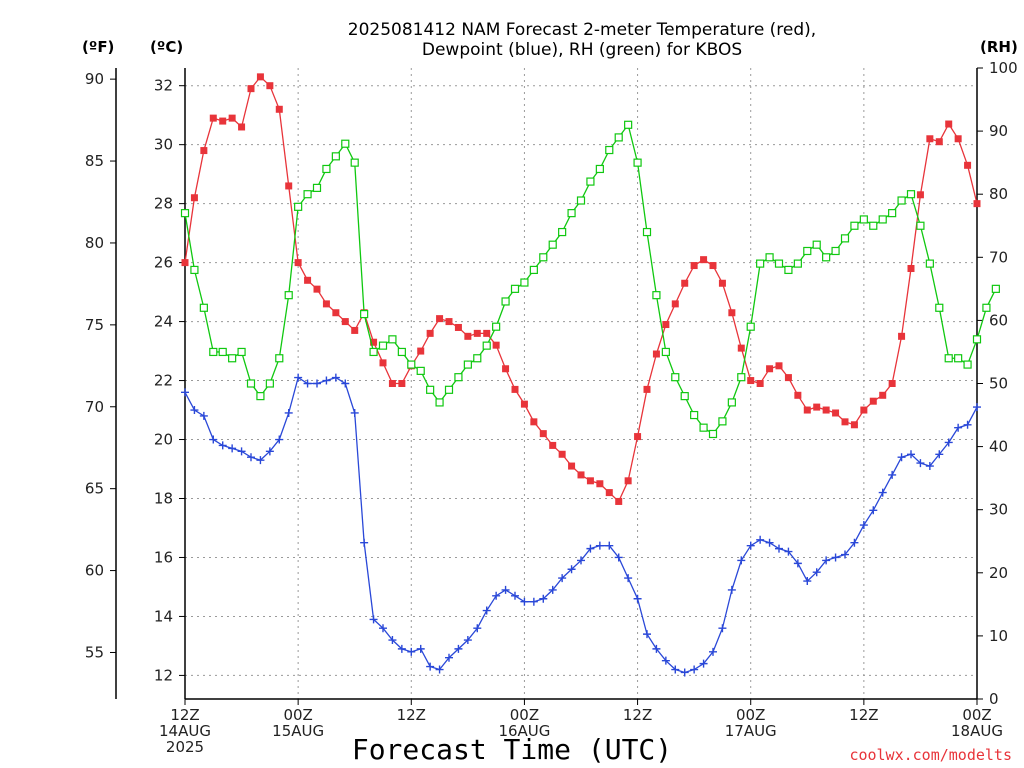  Describe the element at coordinates (94, 489) in the screenshot. I see `fahrenheit-tick-label: 65` at that location.